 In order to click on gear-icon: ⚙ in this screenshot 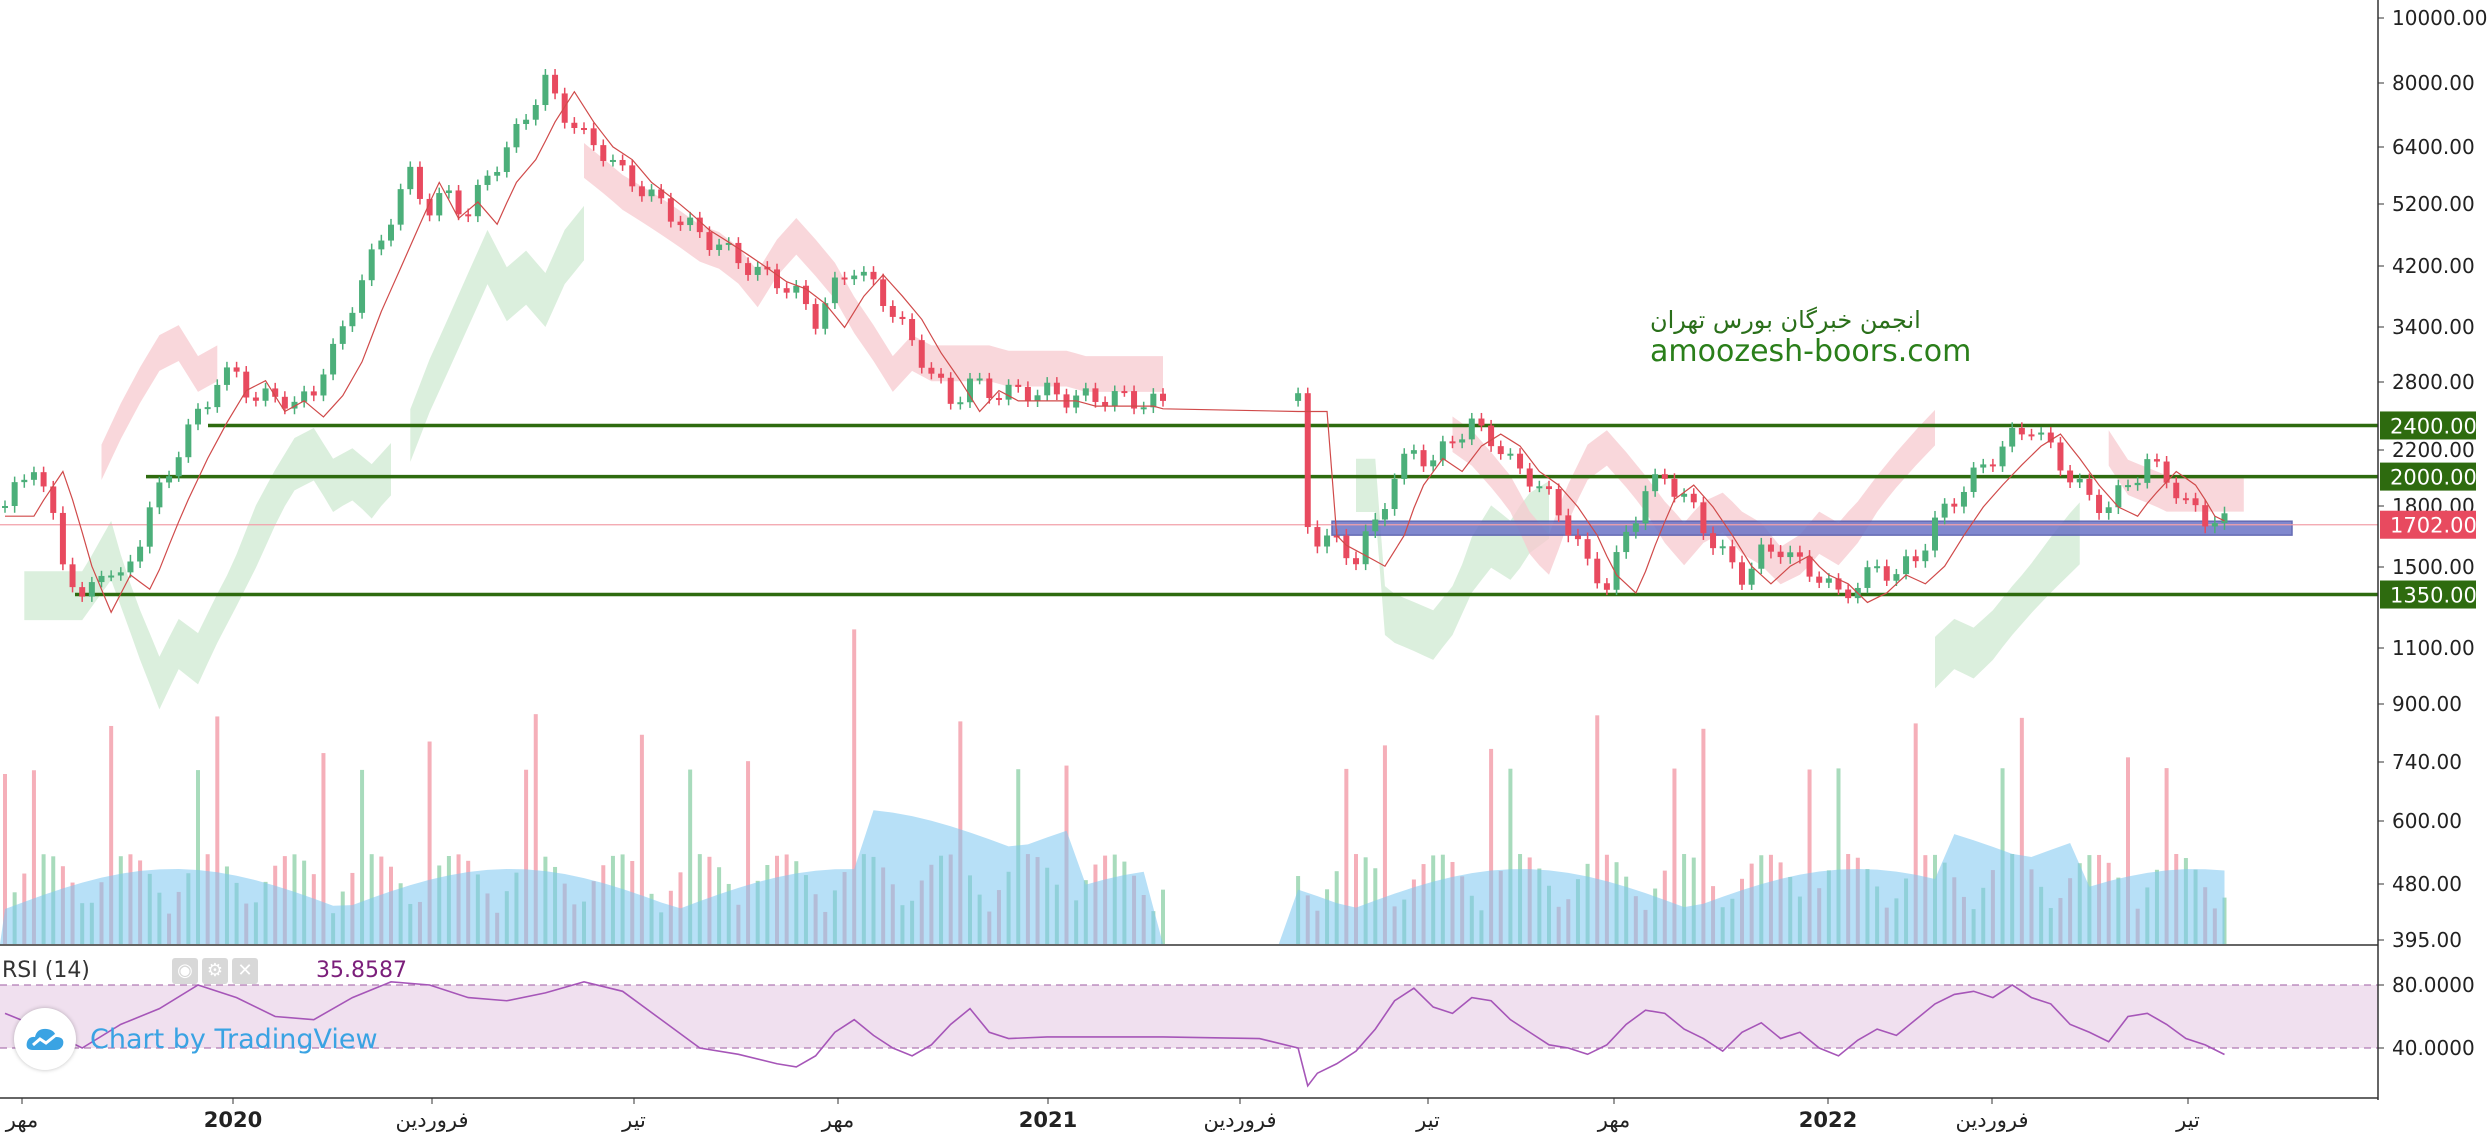, I will do `click(215, 971)`.